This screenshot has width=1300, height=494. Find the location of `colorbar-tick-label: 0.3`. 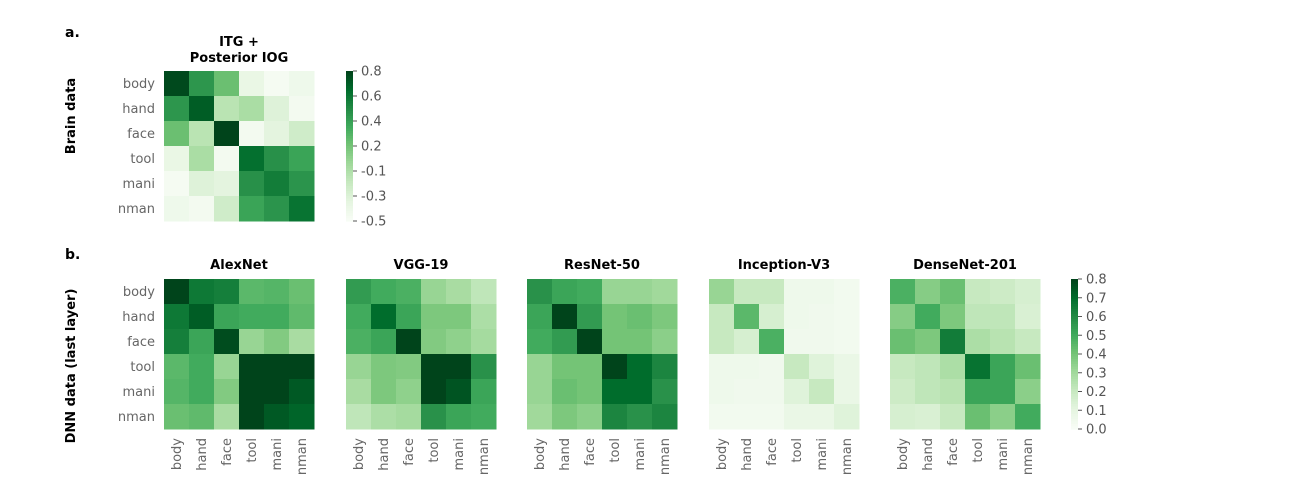

colorbar-tick-label: 0.3 is located at coordinates (1096, 373).